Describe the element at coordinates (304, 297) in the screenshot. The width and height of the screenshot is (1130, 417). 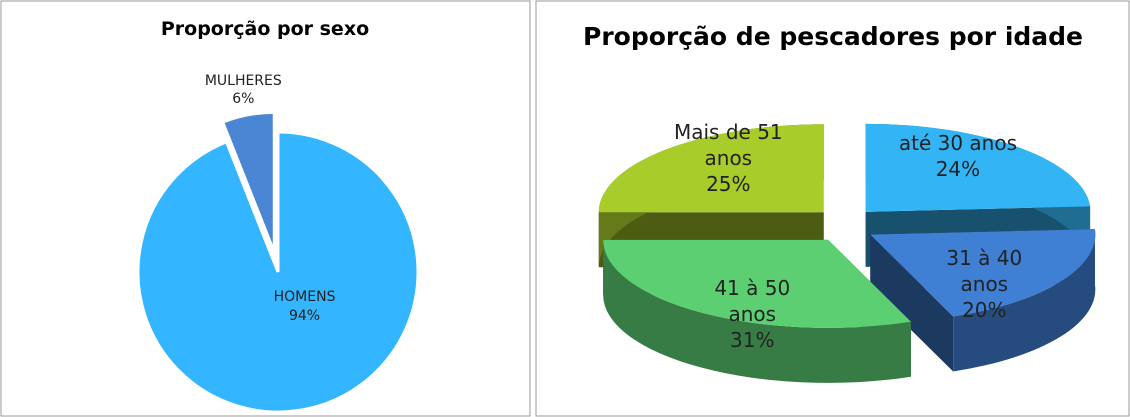
I see `category-label: HOMENS` at that location.